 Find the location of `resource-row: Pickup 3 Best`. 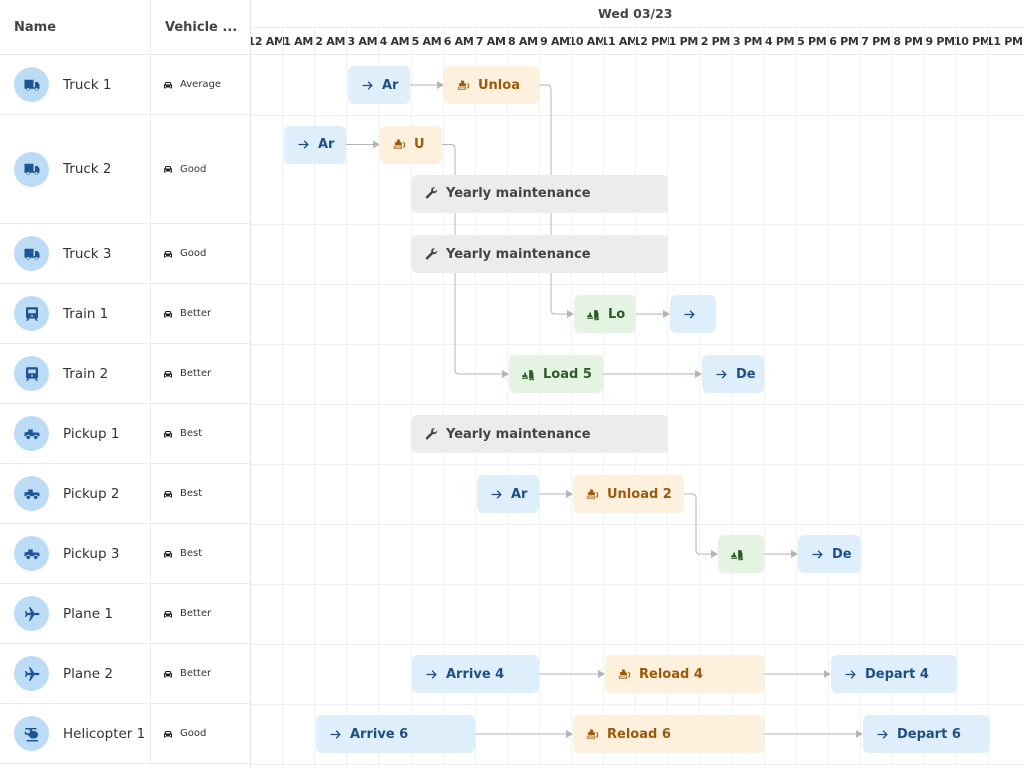

resource-row: Pickup 3 Best is located at coordinates (125, 554).